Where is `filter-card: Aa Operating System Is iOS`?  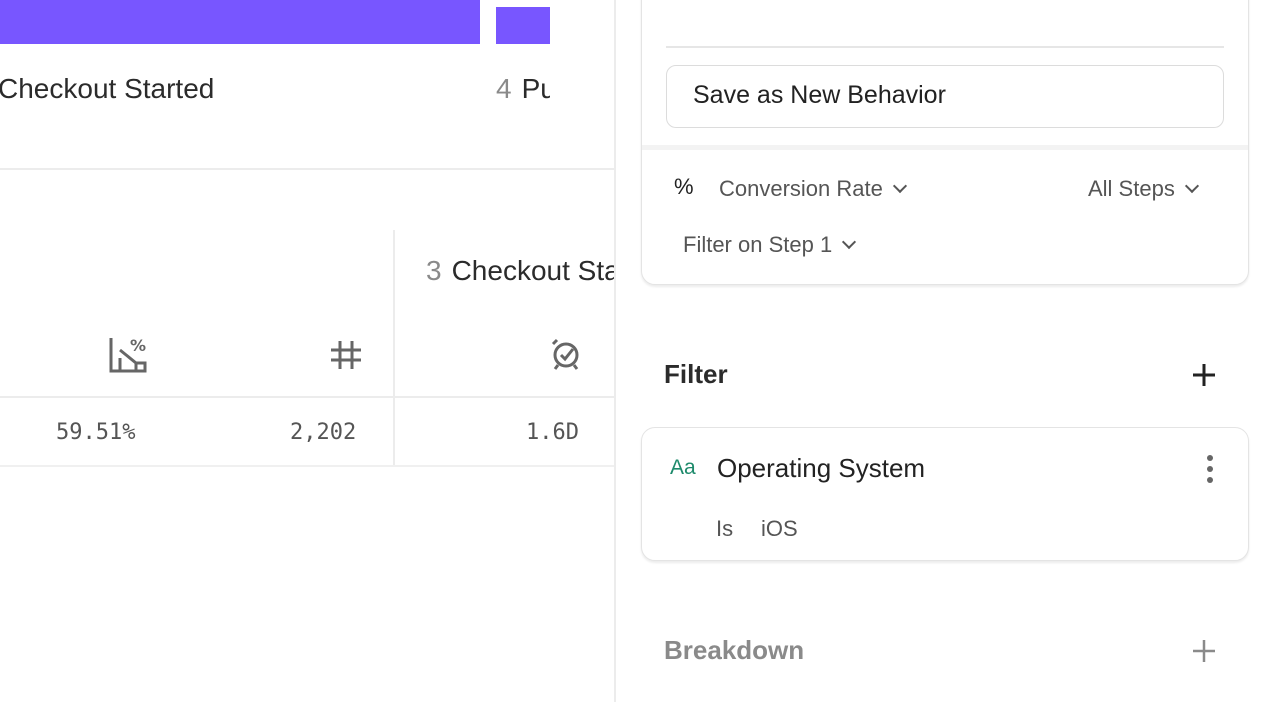
filter-card: Aa Operating System Is iOS is located at coordinates (945, 494).